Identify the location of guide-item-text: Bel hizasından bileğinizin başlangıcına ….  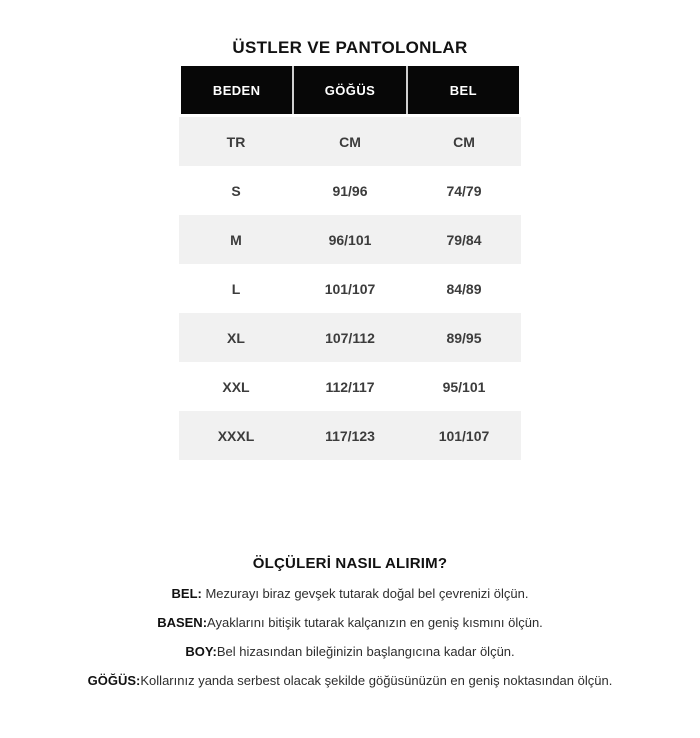
(365, 651).